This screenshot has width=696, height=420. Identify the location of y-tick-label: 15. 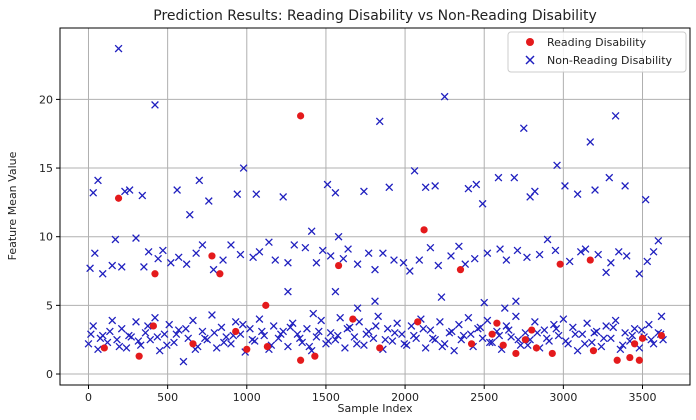
(46, 168).